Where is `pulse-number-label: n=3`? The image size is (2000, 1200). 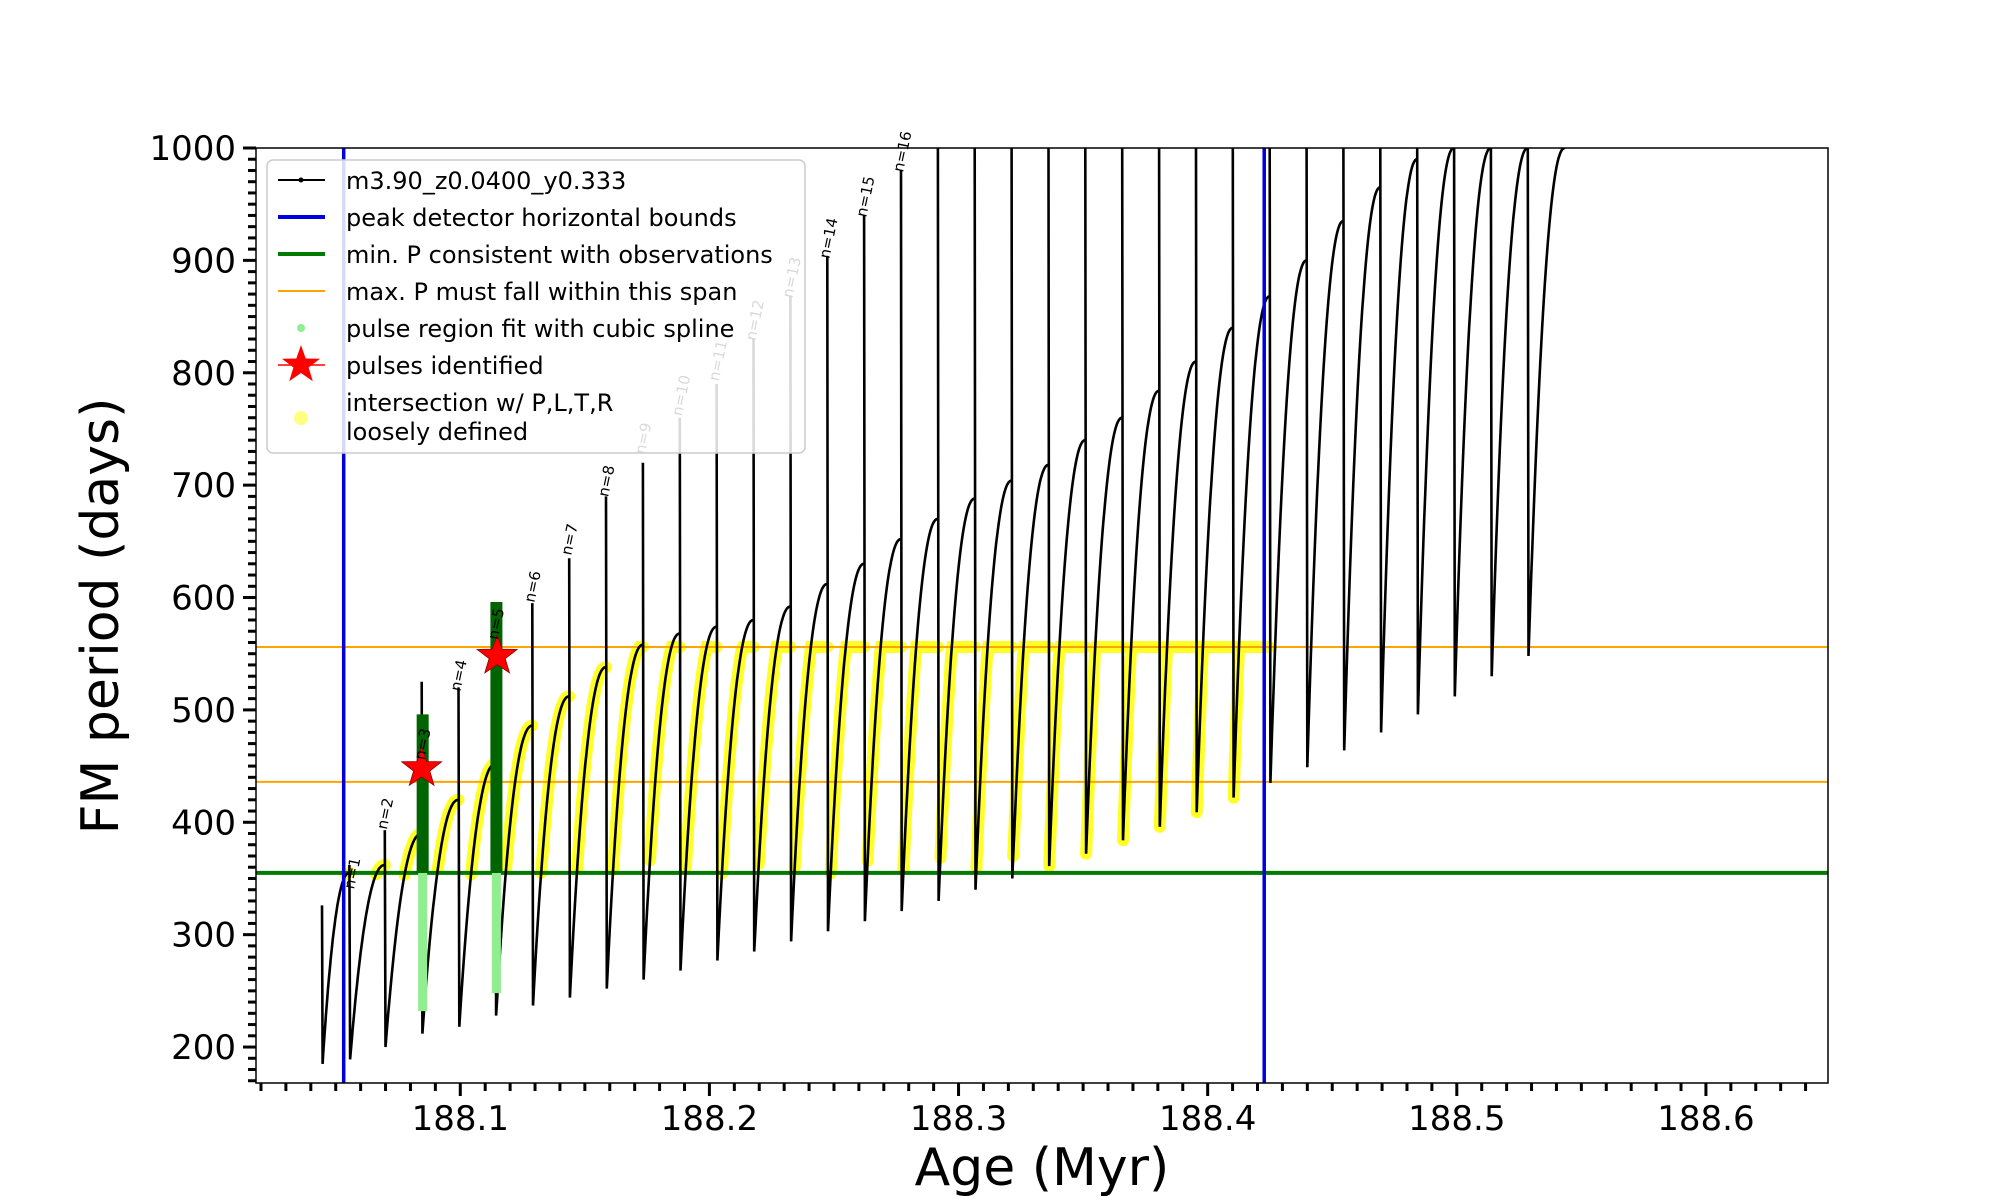
pulse-number-label: n=3 is located at coordinates (423, 744).